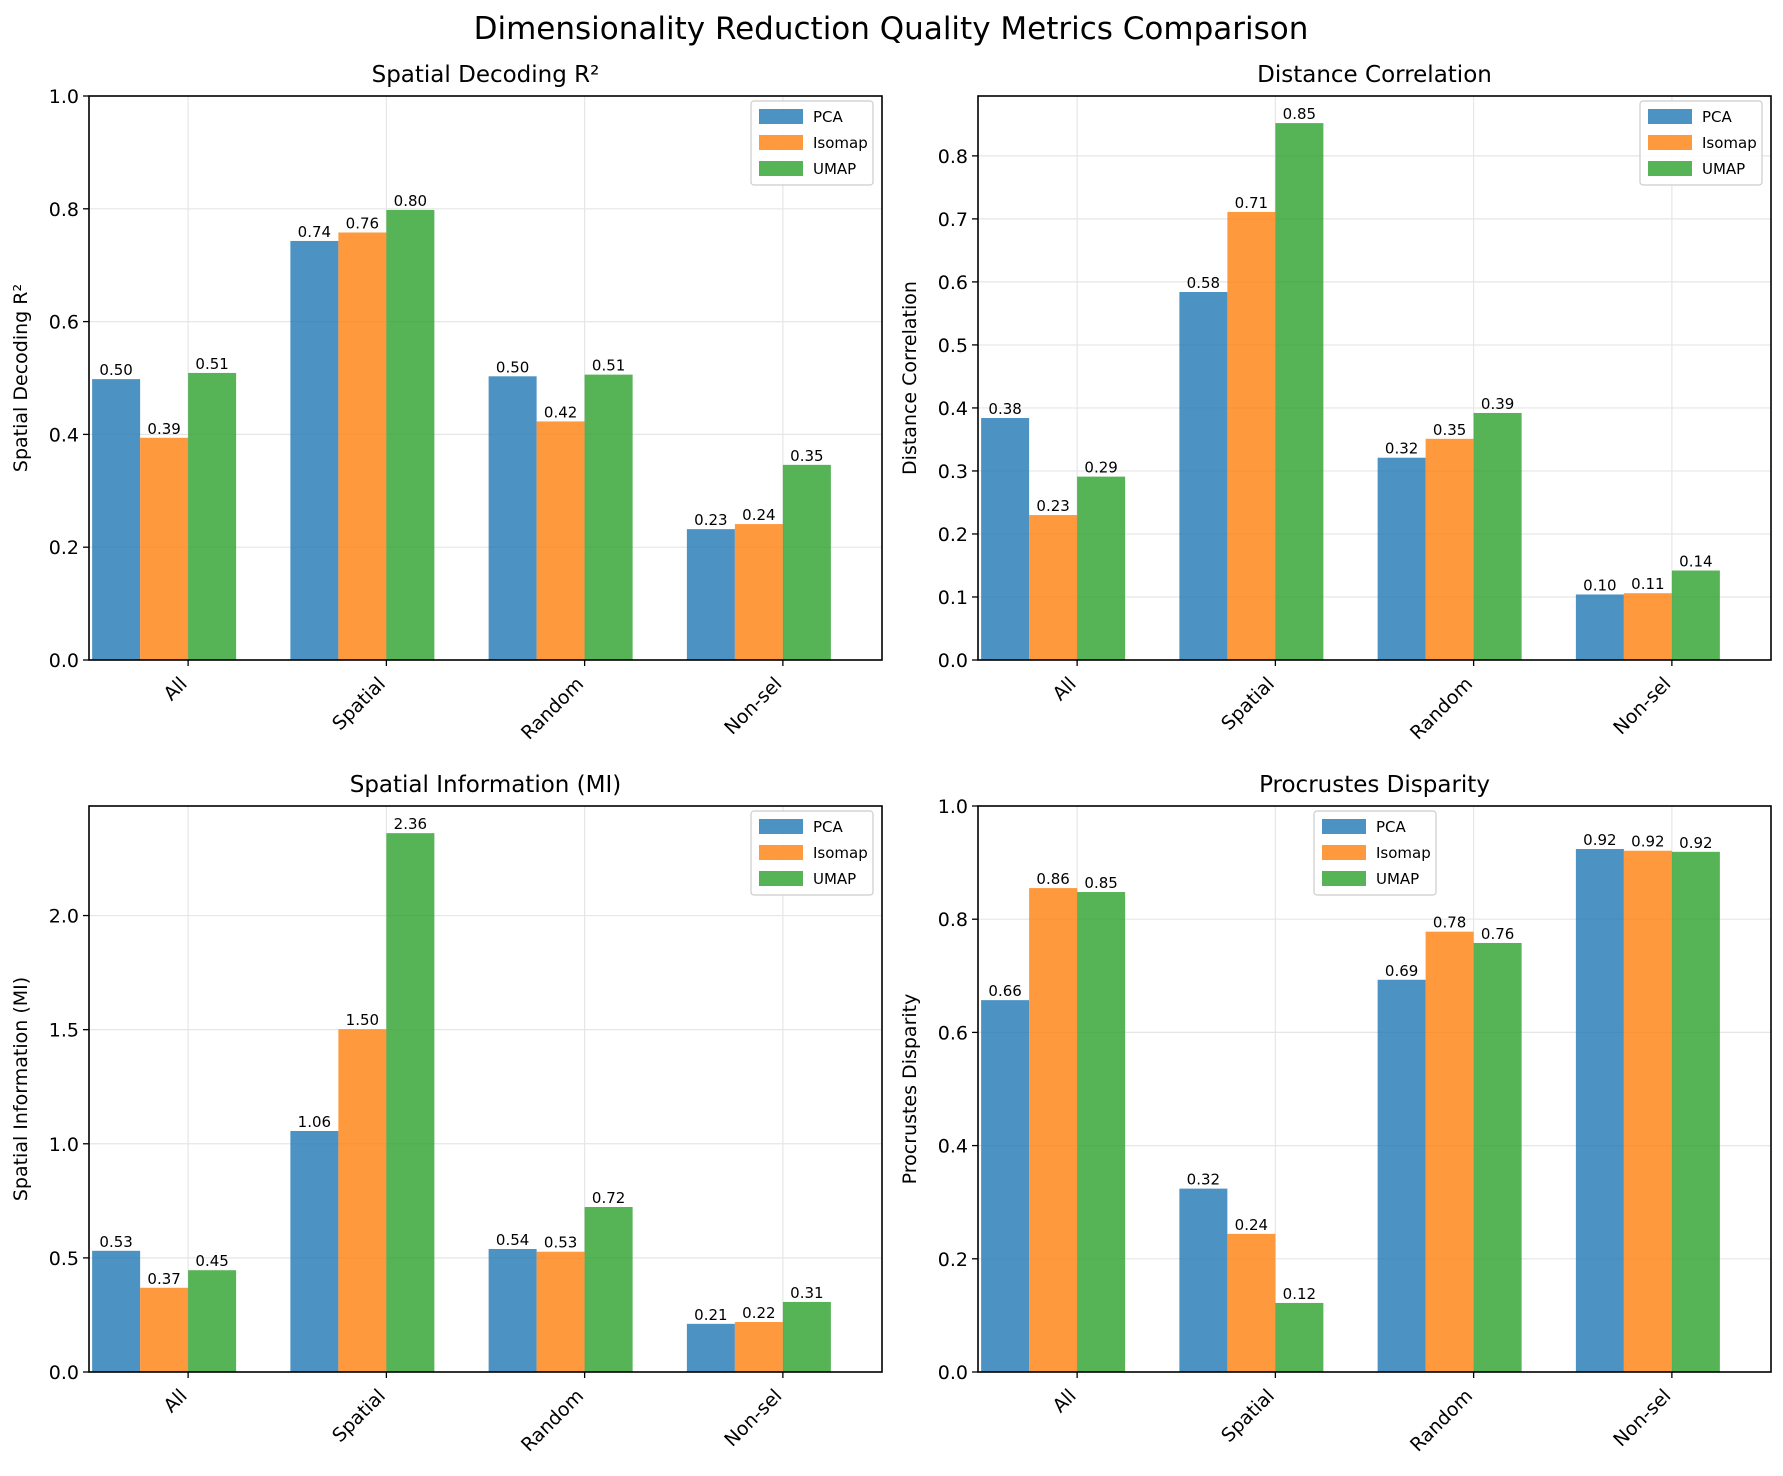 The image size is (1783, 1476). Describe the element at coordinates (1717, 117) in the screenshot. I see `legend-label: PCA` at that location.